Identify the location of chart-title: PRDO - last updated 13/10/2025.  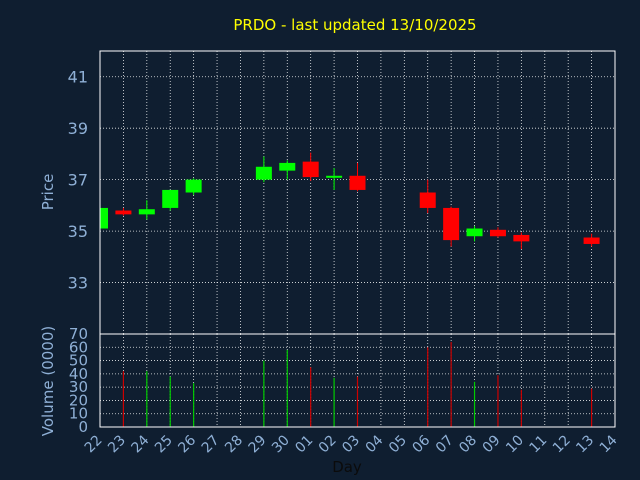
(354, 25).